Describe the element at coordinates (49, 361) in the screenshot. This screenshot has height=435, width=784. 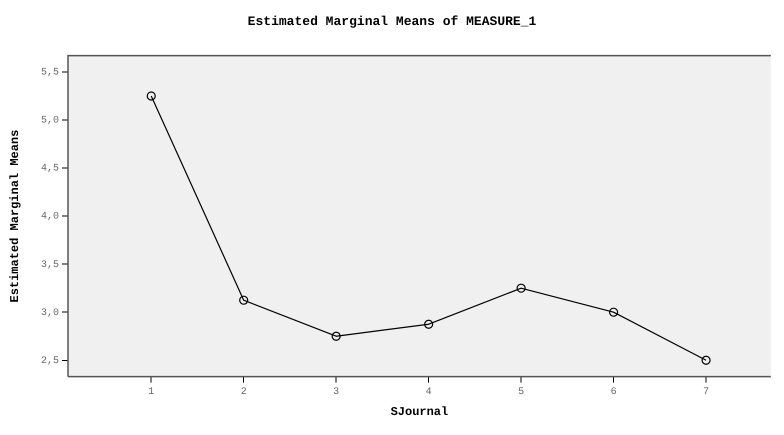
I see `y-tick-label: 2,5` at that location.